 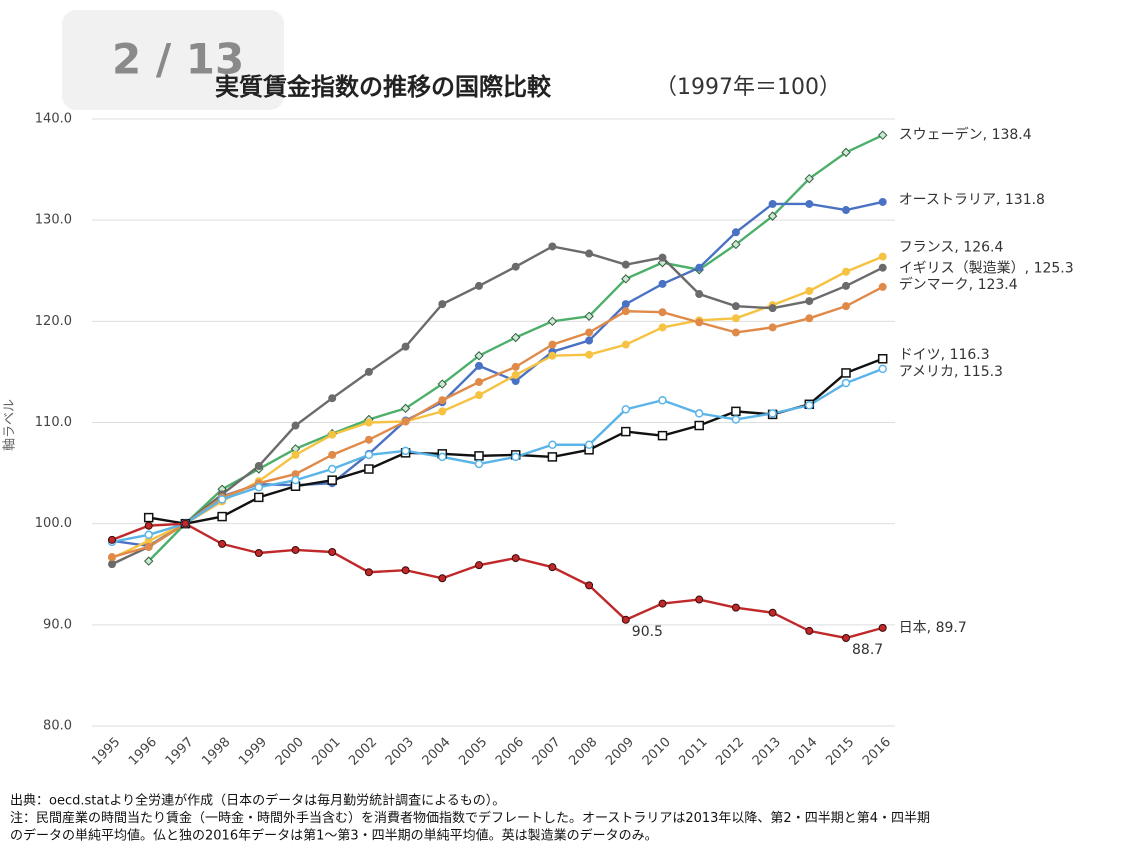 I want to click on y-tick-label: 80.0, so click(x=57, y=726).